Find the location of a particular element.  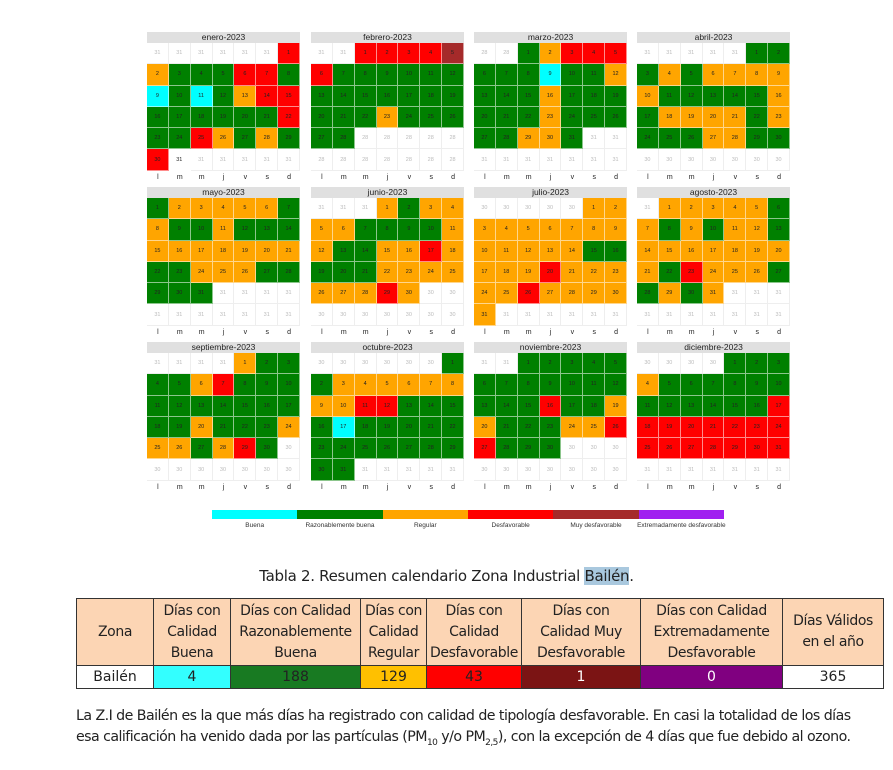

day-cell: 26 is located at coordinates (223, 139).